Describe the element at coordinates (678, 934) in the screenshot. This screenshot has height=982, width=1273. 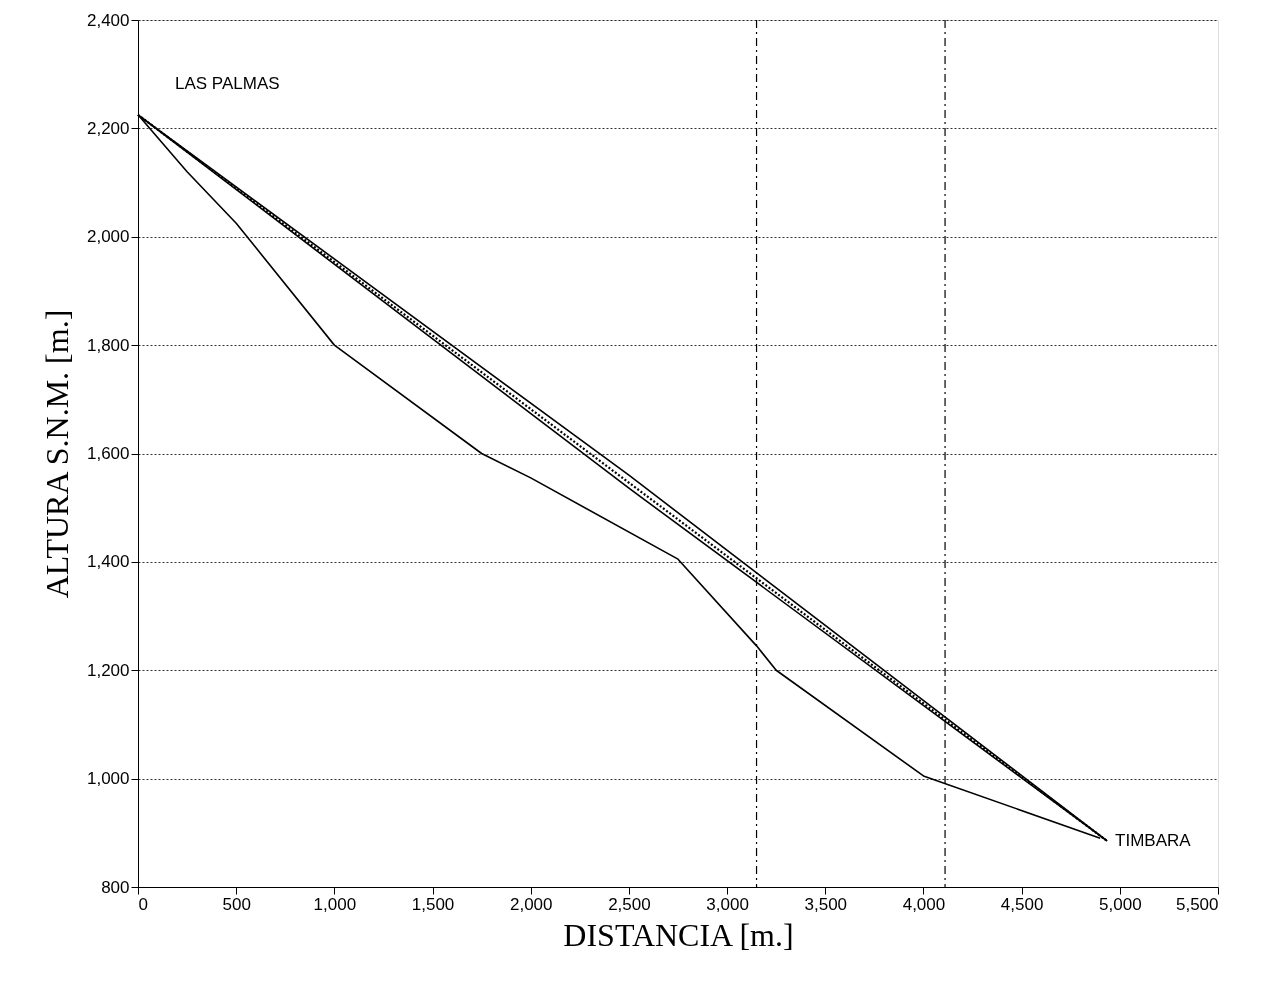
I see `x-axis-title: DISTANCIA [m.]` at that location.